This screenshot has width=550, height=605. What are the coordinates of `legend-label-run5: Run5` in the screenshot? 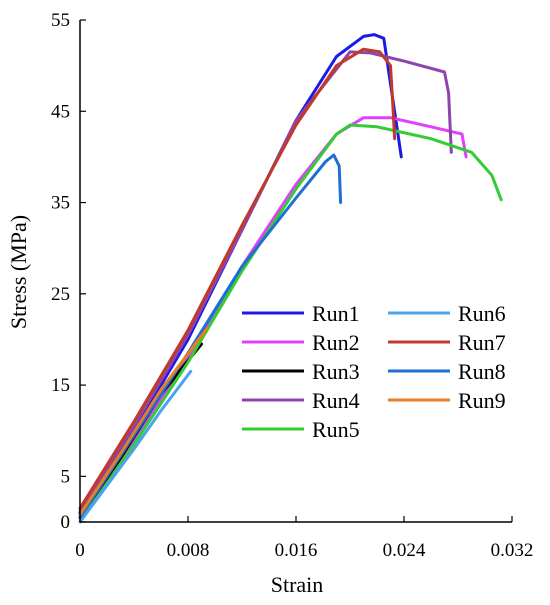 It's located at (336, 429).